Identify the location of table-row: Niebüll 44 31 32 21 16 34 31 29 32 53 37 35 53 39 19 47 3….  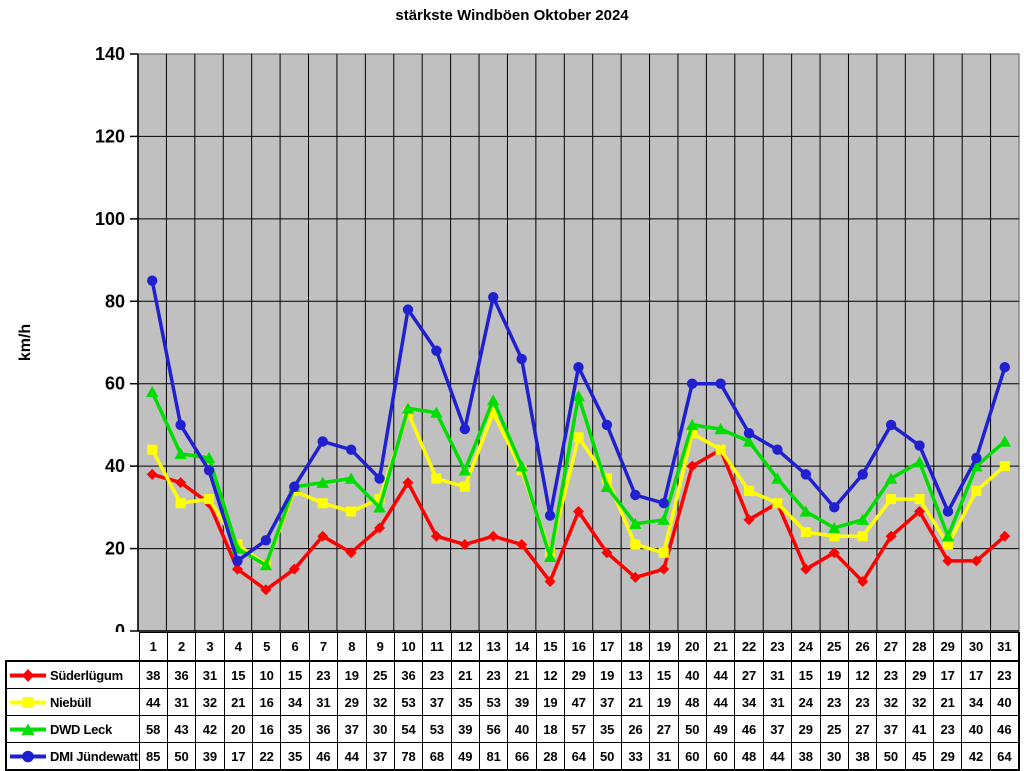
(512, 702).